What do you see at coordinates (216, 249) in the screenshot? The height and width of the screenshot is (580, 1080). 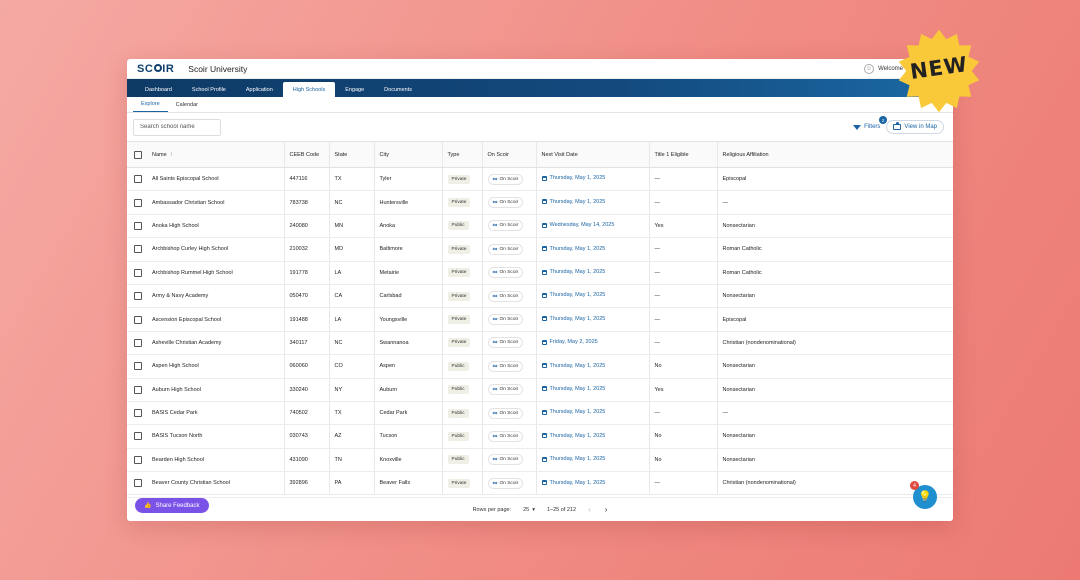 I see `school-name: Archbishop Curley High School` at bounding box center [216, 249].